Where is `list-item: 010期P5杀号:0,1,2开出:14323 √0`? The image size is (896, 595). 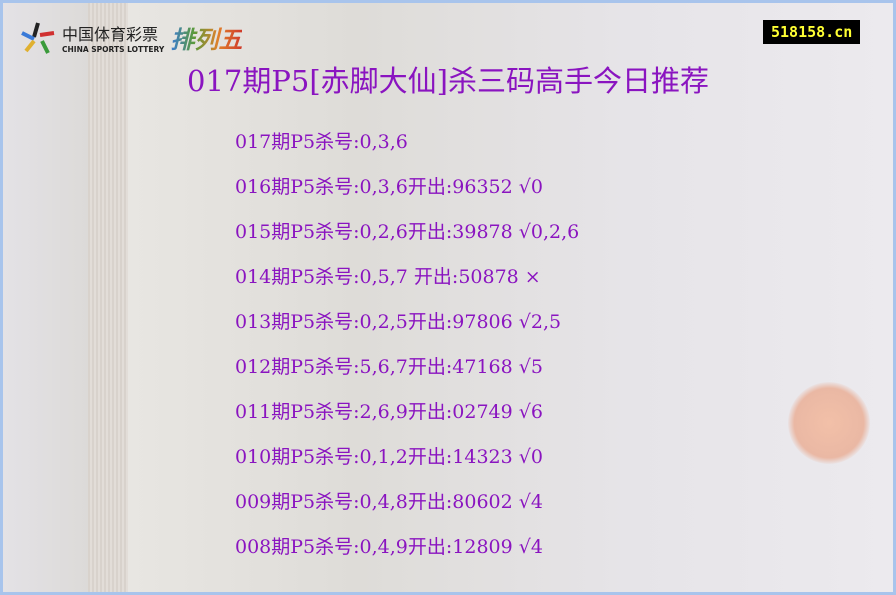 list-item: 010期P5杀号:0,1,2开出:14323 √0 is located at coordinates (389, 457).